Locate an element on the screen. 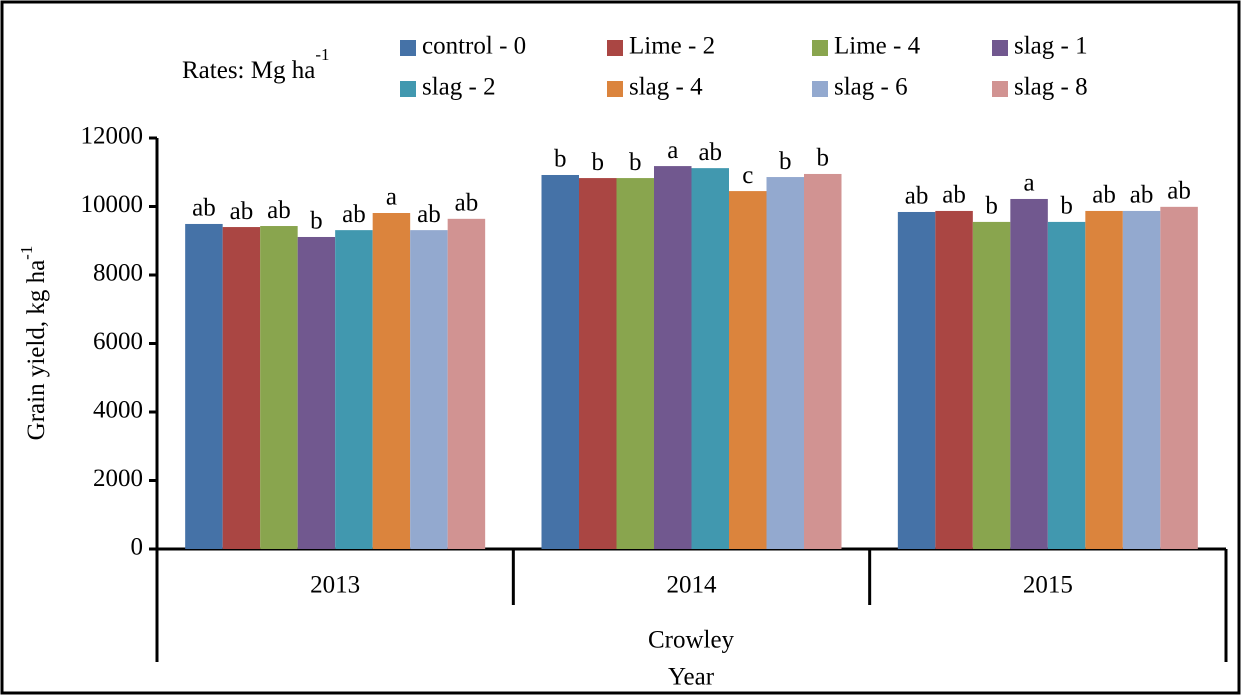 The width and height of the screenshot is (1241, 695). x-axis-label: Year is located at coordinates (691, 677).